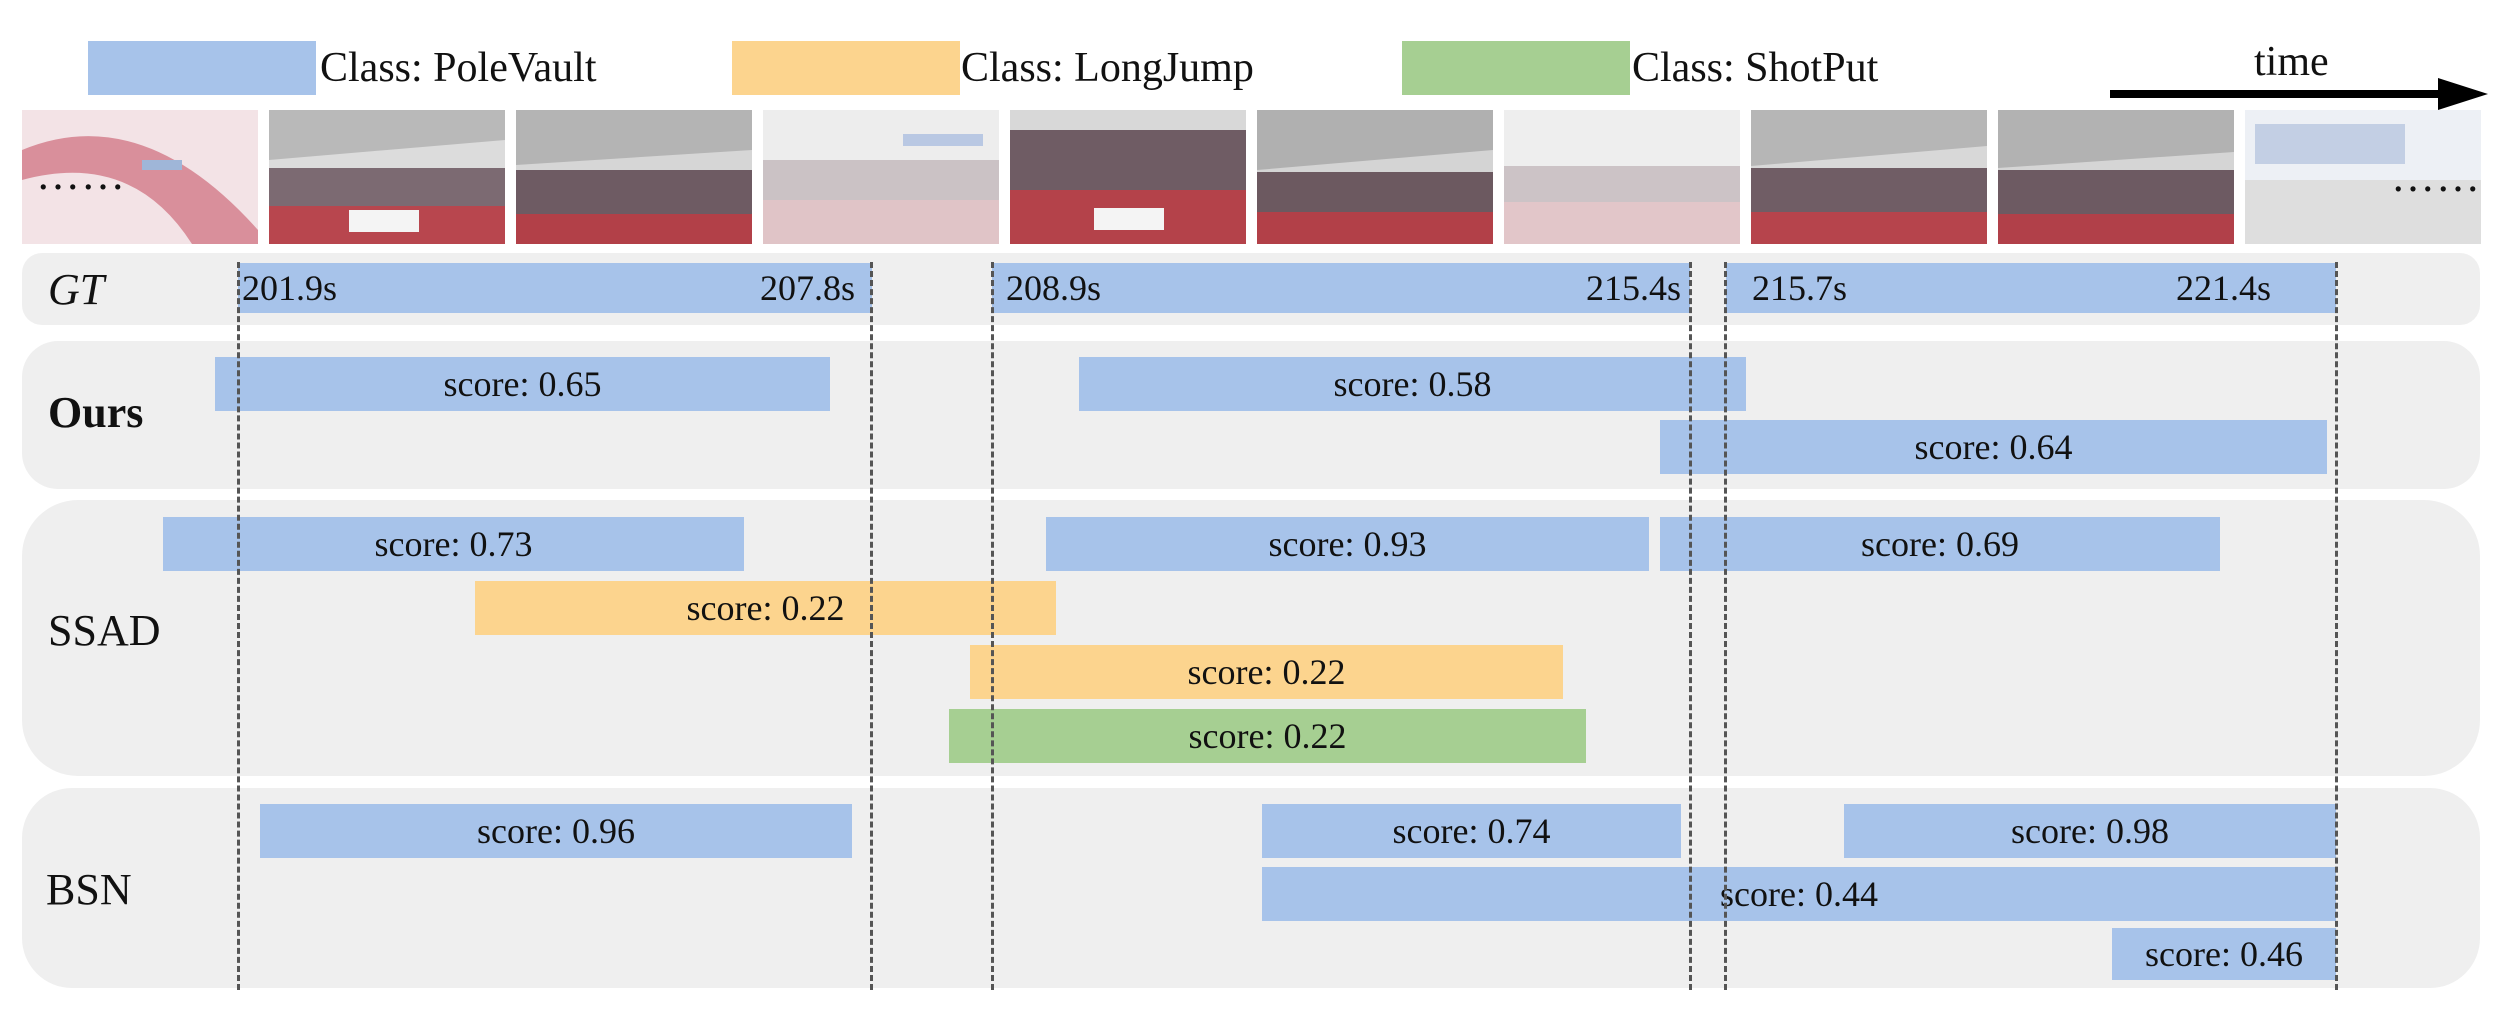 The width and height of the screenshot is (2500, 1031). What do you see at coordinates (1471, 831) in the screenshot?
I see `prediction-bar: score: 0.74` at bounding box center [1471, 831].